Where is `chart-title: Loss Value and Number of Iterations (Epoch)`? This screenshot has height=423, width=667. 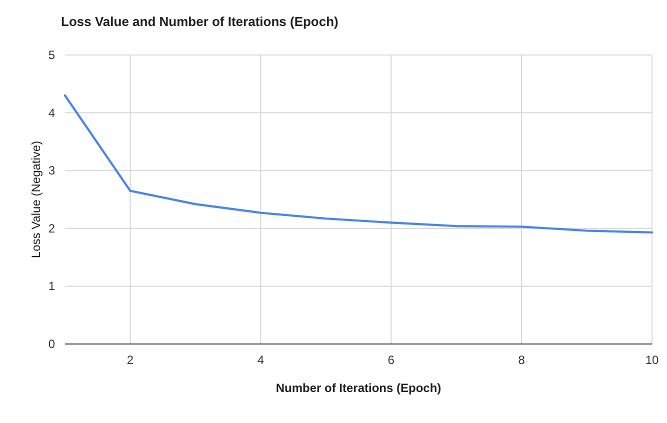
chart-title: Loss Value and Number of Iterations (Epoch) is located at coordinates (199, 21).